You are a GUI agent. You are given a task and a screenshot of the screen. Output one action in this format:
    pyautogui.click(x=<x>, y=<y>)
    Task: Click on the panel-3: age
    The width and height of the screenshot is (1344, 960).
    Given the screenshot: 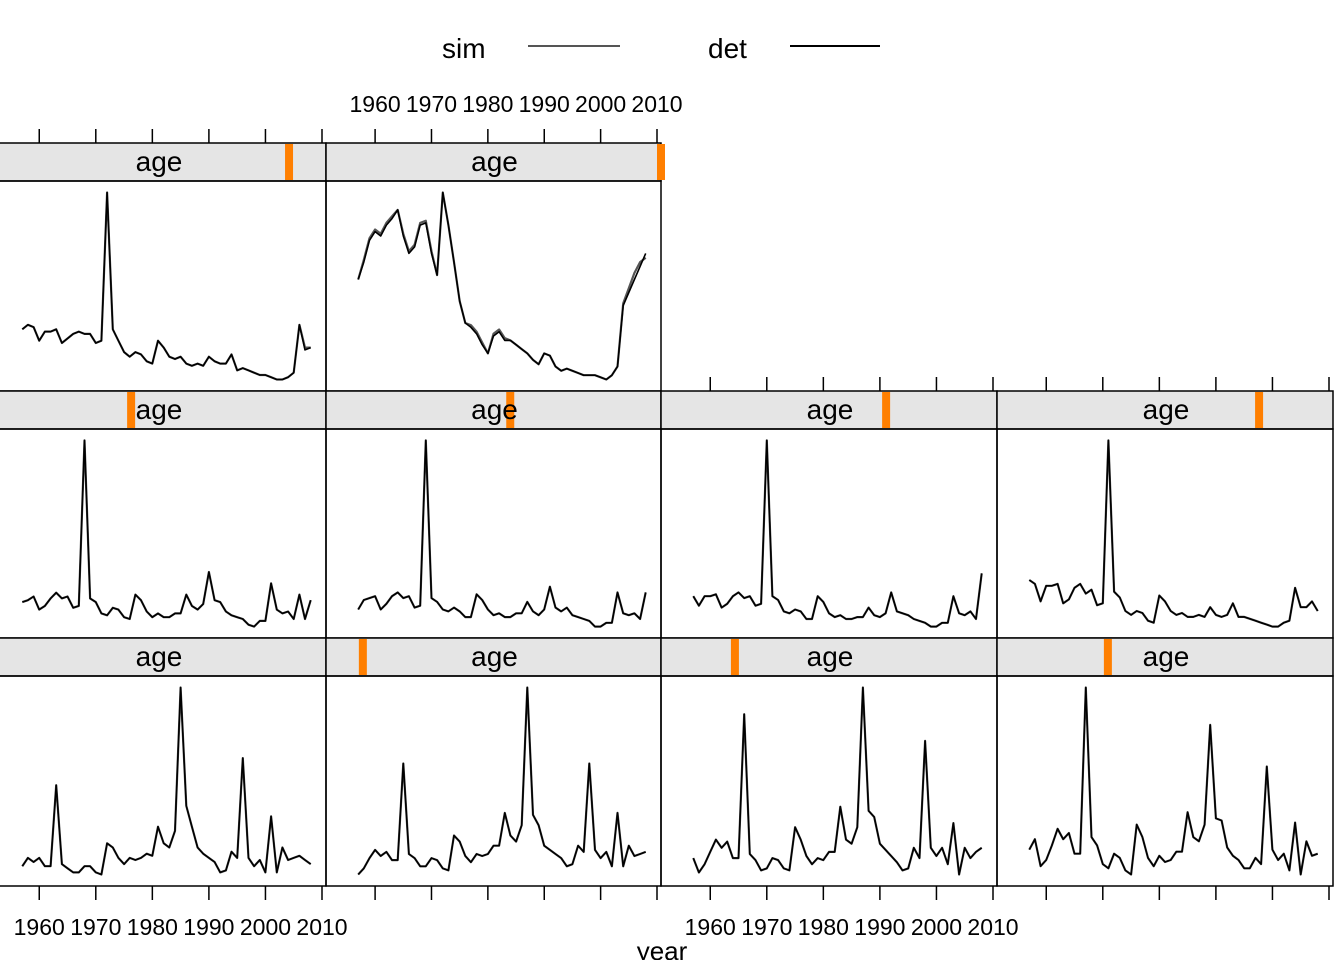 What is the action you would take?
    pyautogui.click(x=163, y=514)
    